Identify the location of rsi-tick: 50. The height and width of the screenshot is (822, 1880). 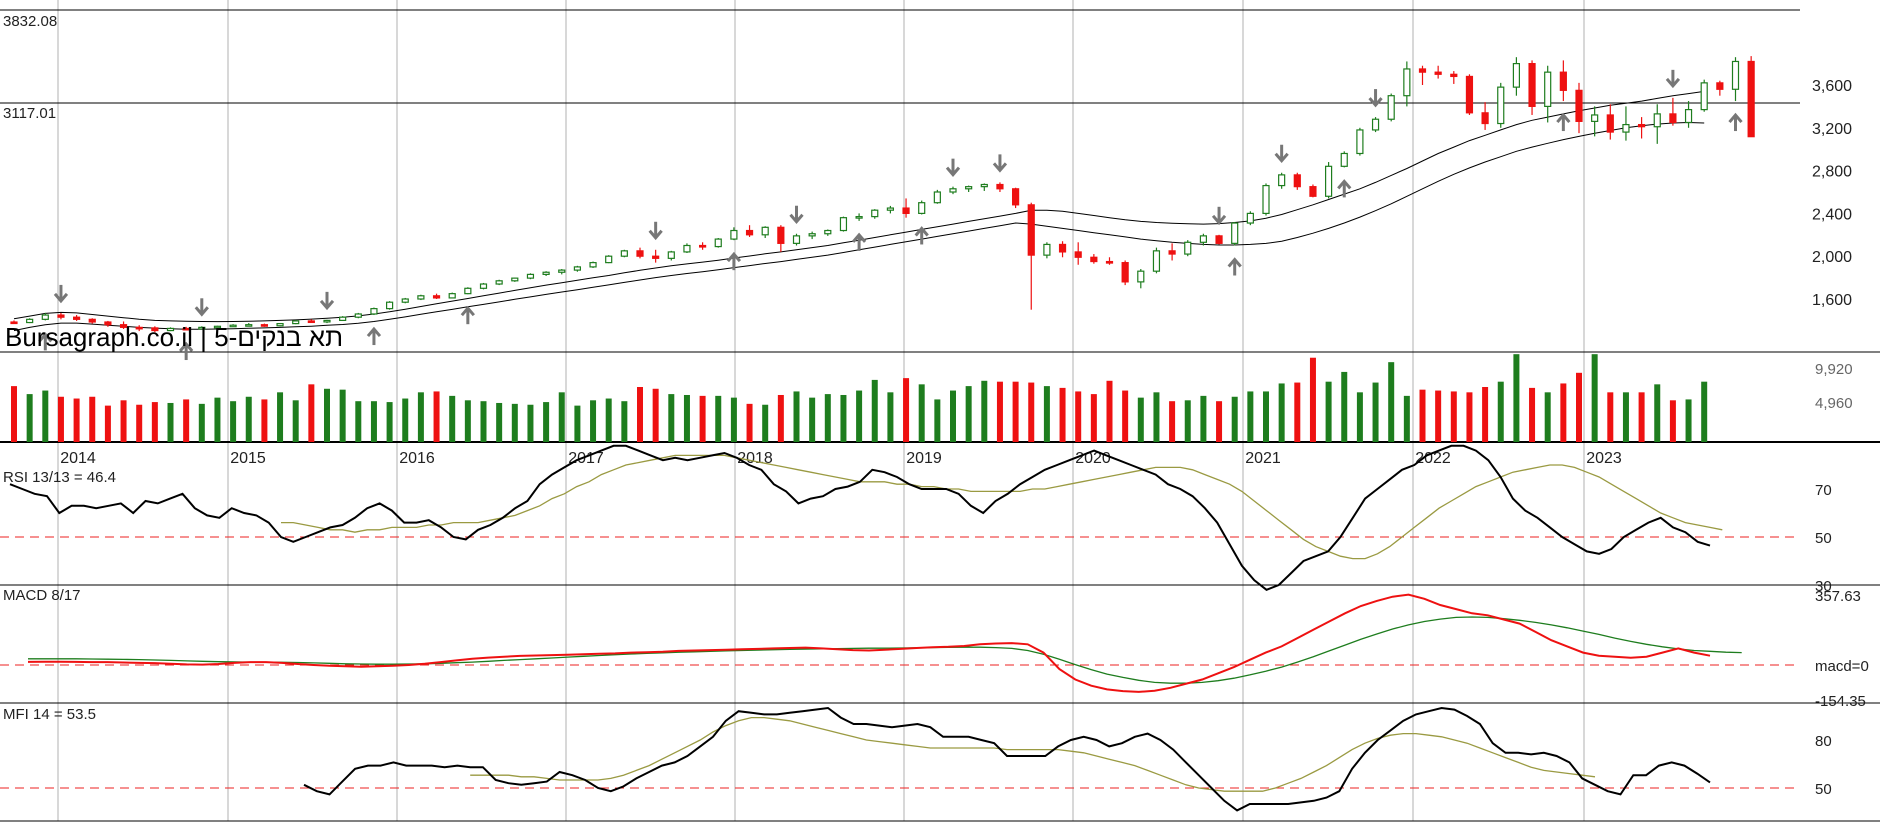
(1823, 538).